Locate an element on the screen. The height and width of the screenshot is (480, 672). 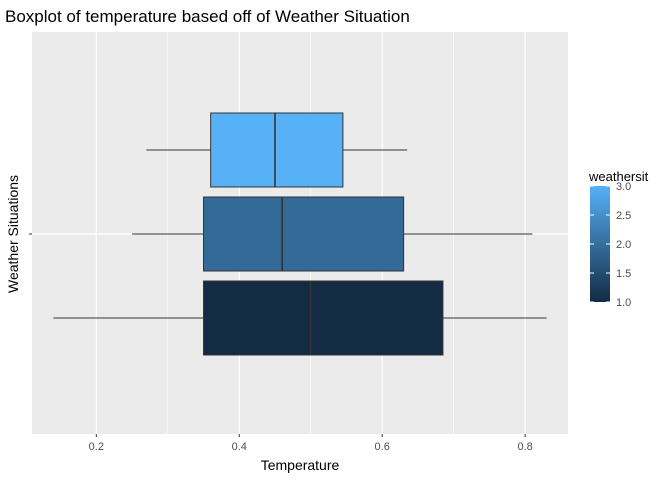
legend-tick-label: 2.5 is located at coordinates (623, 216).